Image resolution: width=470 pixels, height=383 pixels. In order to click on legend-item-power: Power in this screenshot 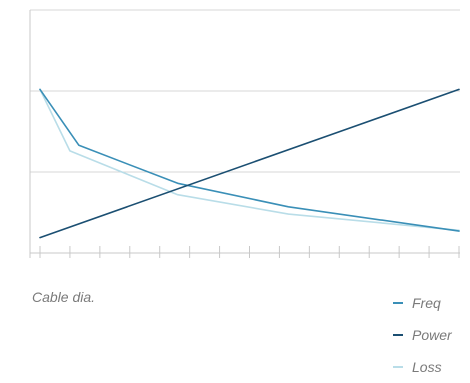, I will do `click(422, 335)`.